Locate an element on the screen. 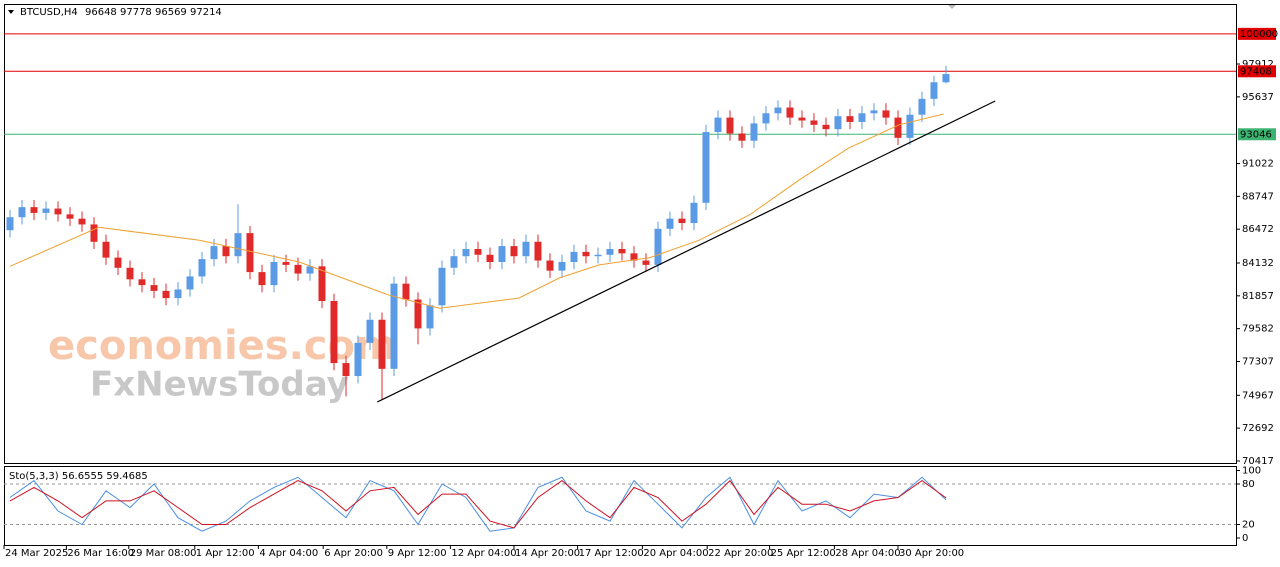  x-tick-label: 24 Mar 2025 is located at coordinates (36, 553).